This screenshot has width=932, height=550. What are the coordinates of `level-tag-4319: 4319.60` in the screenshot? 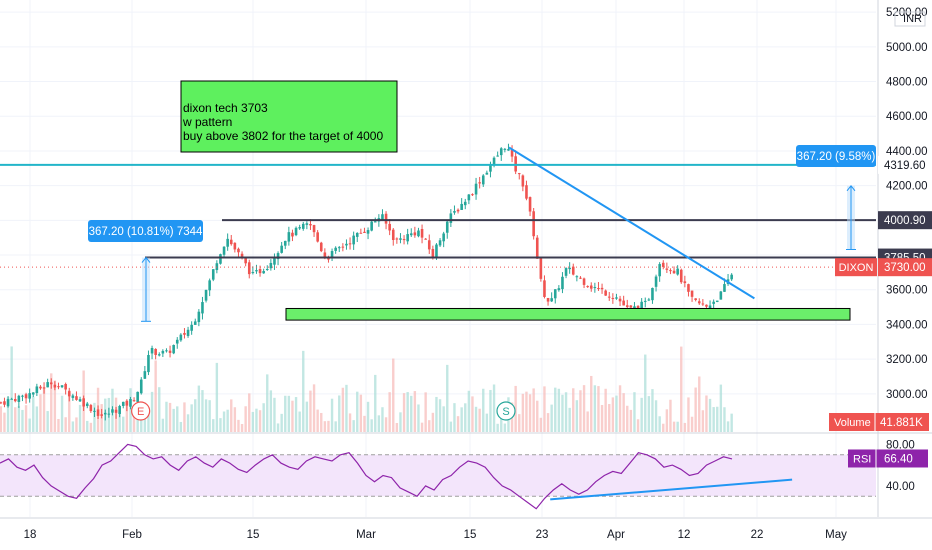 It's located at (905, 166).